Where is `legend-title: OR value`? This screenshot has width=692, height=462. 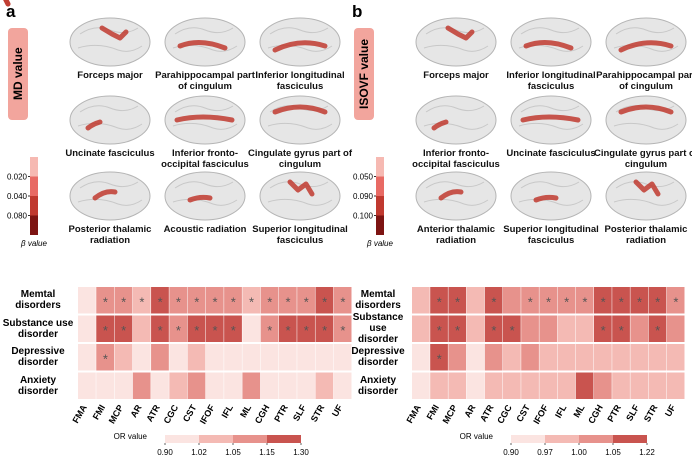 legend-title: OR value is located at coordinates (131, 436).